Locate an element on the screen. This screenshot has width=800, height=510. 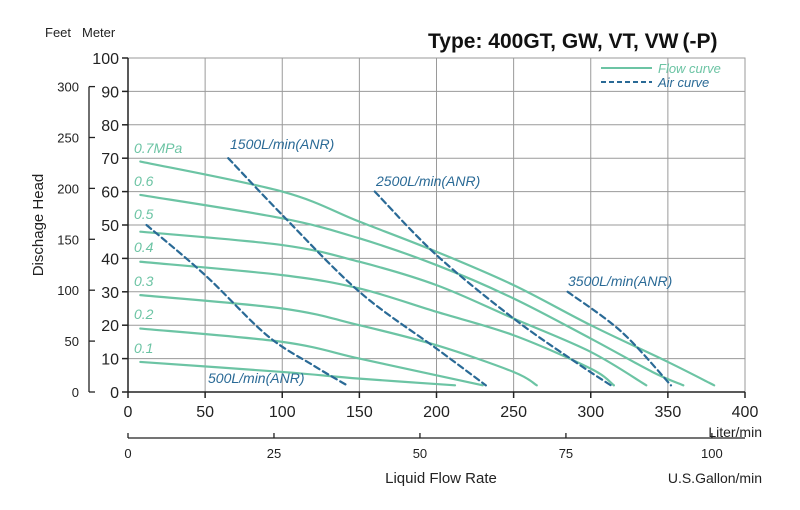
x-tick-label: 350 is located at coordinates (668, 412).